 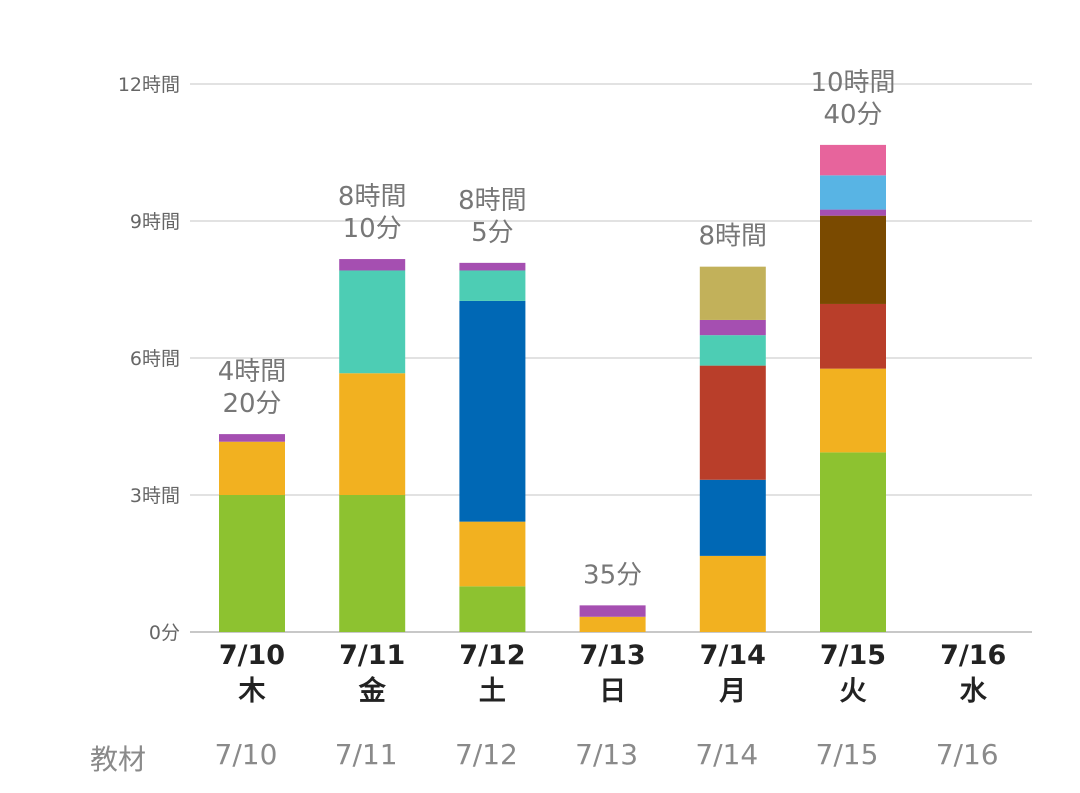 What do you see at coordinates (252, 438) in the screenshot?
I see `bar-segment-7-10-s6` at bounding box center [252, 438].